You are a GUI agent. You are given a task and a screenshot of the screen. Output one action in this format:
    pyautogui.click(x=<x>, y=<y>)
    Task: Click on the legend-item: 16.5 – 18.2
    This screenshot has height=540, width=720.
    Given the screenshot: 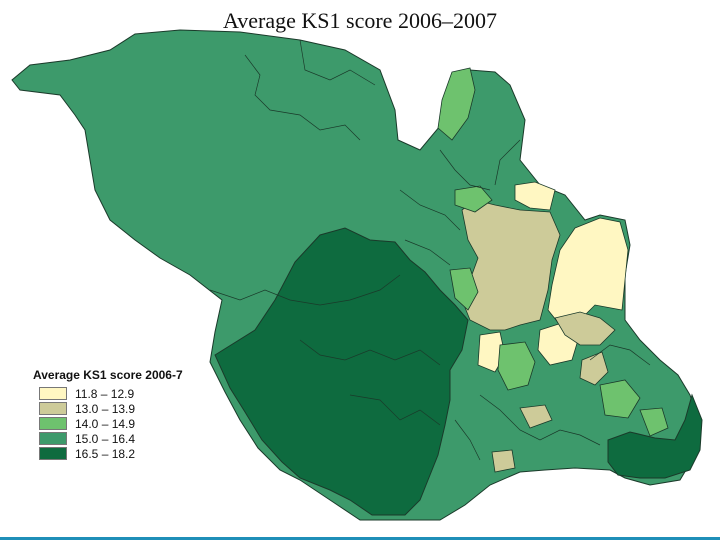 What is the action you would take?
    pyautogui.click(x=126, y=453)
    